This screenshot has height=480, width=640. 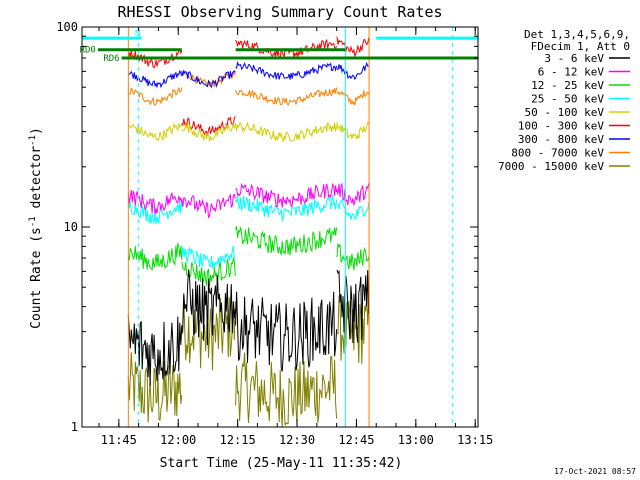 I want to click on legend-label-8: 800 - 7000 keV, so click(x=557, y=153).